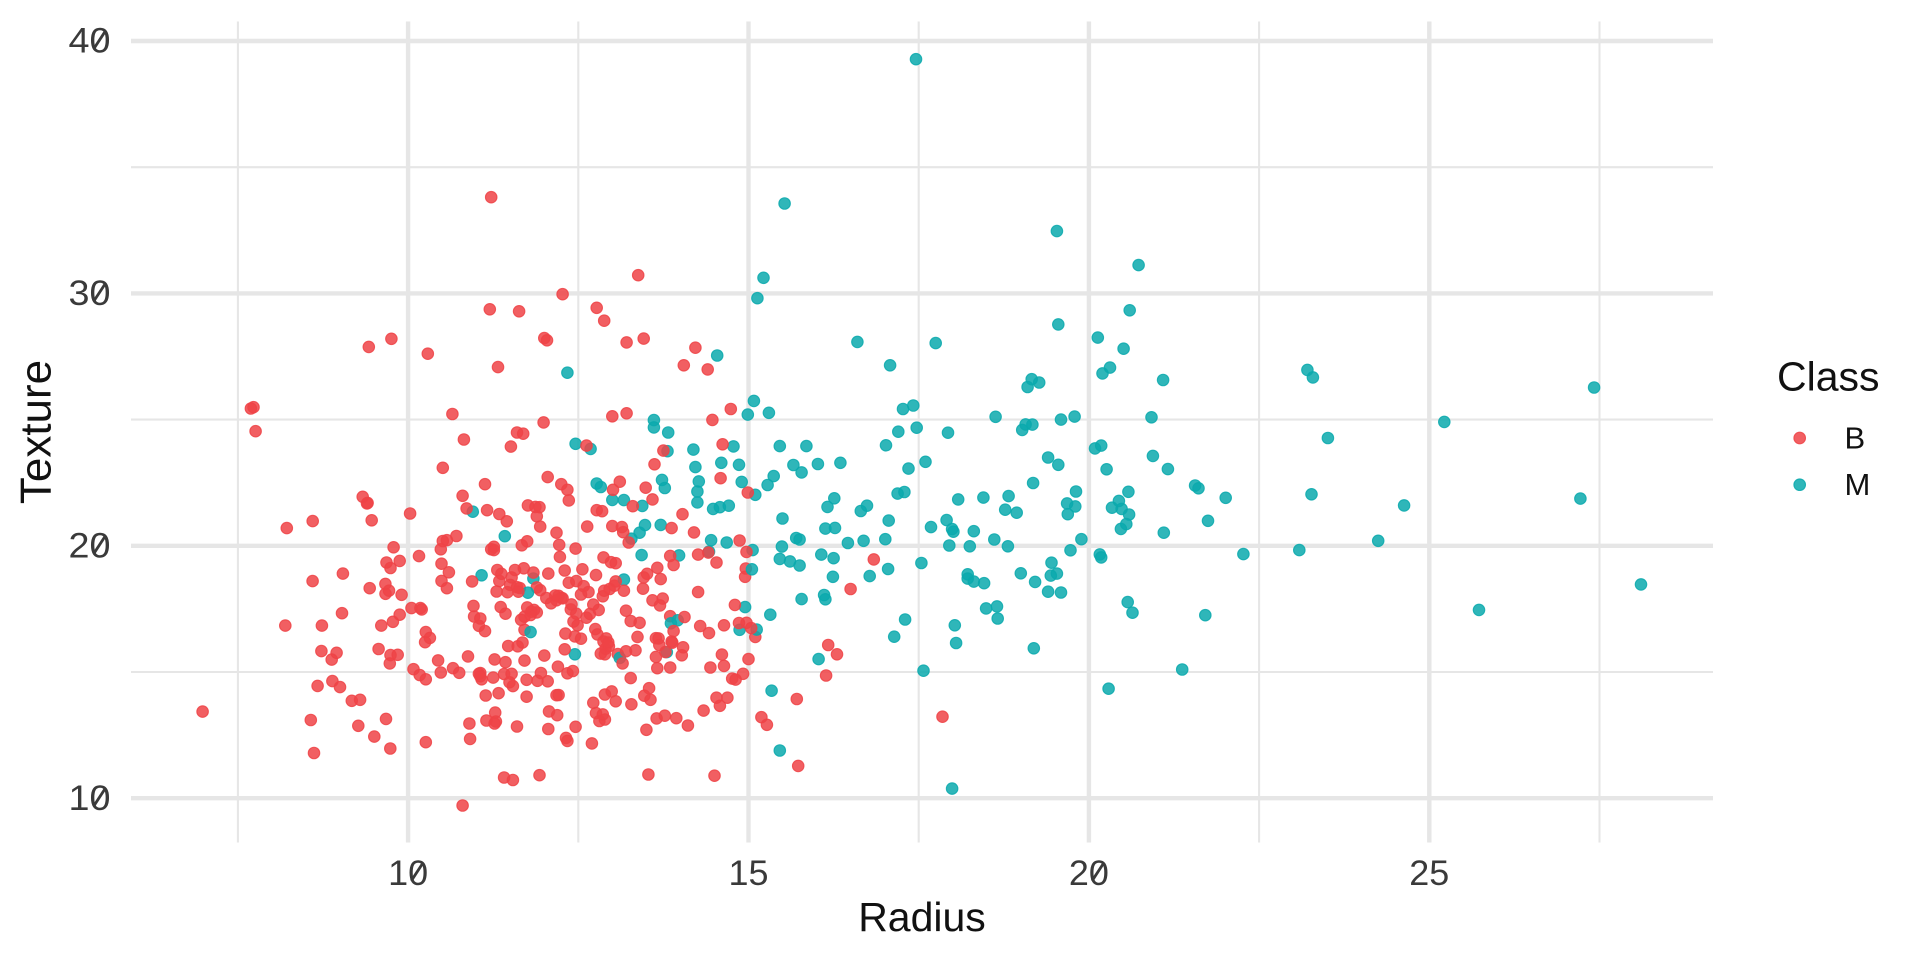 This screenshot has height=960, width=1920. What do you see at coordinates (749, 873) in the screenshot?
I see `svg-text: 15` at bounding box center [749, 873].